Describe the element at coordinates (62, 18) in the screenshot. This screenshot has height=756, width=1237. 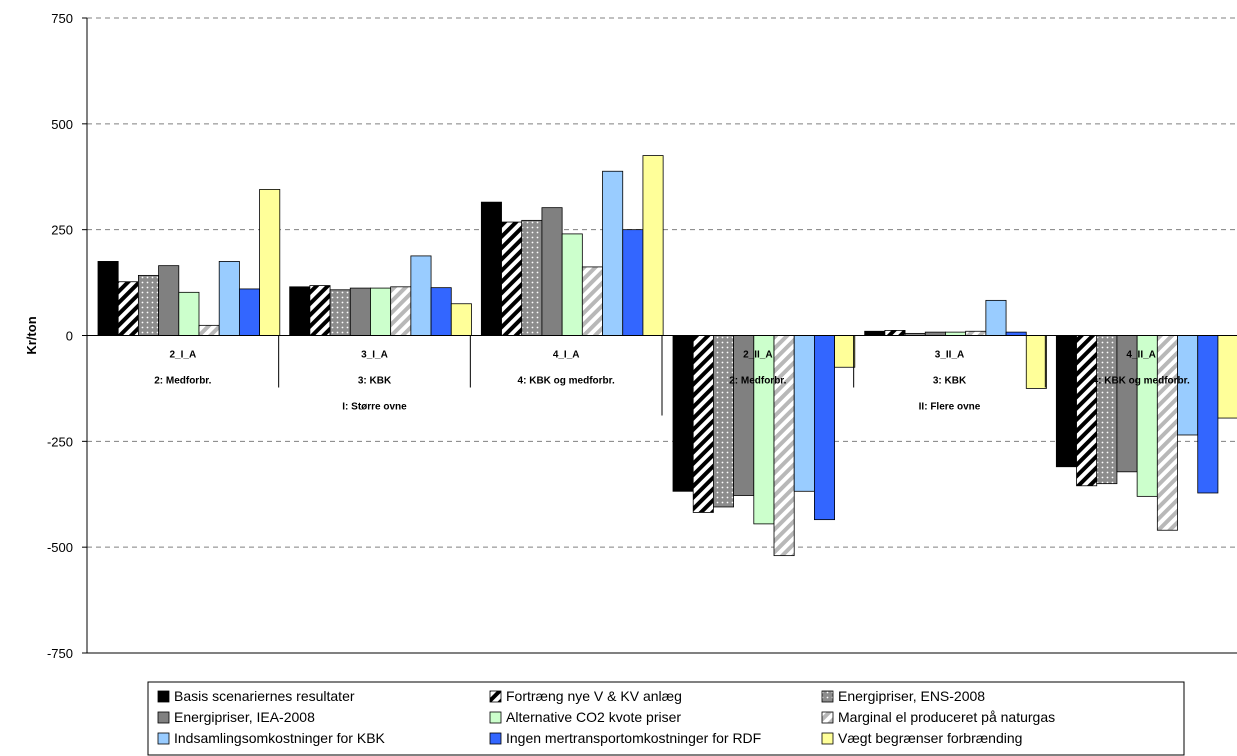
I see `y-tick-label: 750` at that location.